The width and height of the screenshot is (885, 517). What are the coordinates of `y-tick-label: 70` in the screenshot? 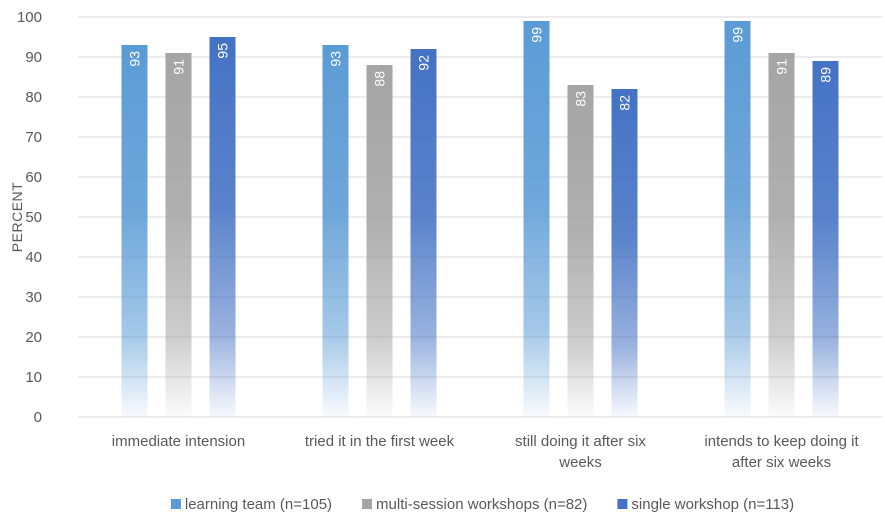 It's located at (33, 137).